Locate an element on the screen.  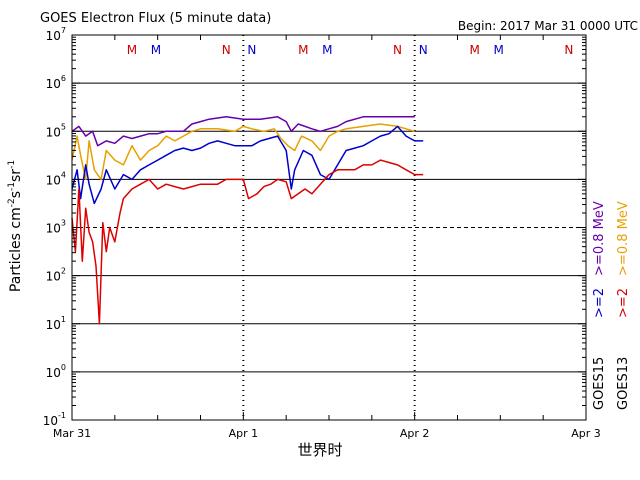
begin-label: Begin: 2017 Mar 31 0000 UTC is located at coordinates (548, 26).